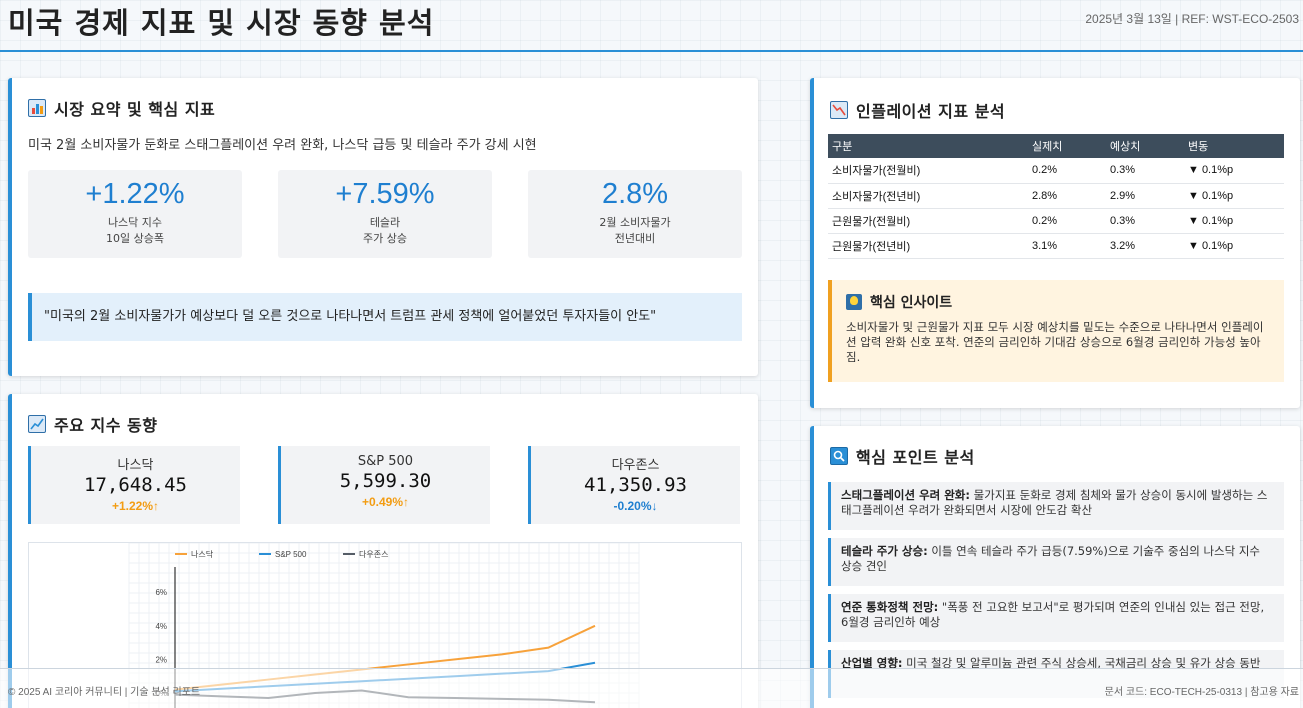 The image size is (1303, 708). I want to click on inflation-heading: 인플레이션 지표 분석, so click(917, 110).